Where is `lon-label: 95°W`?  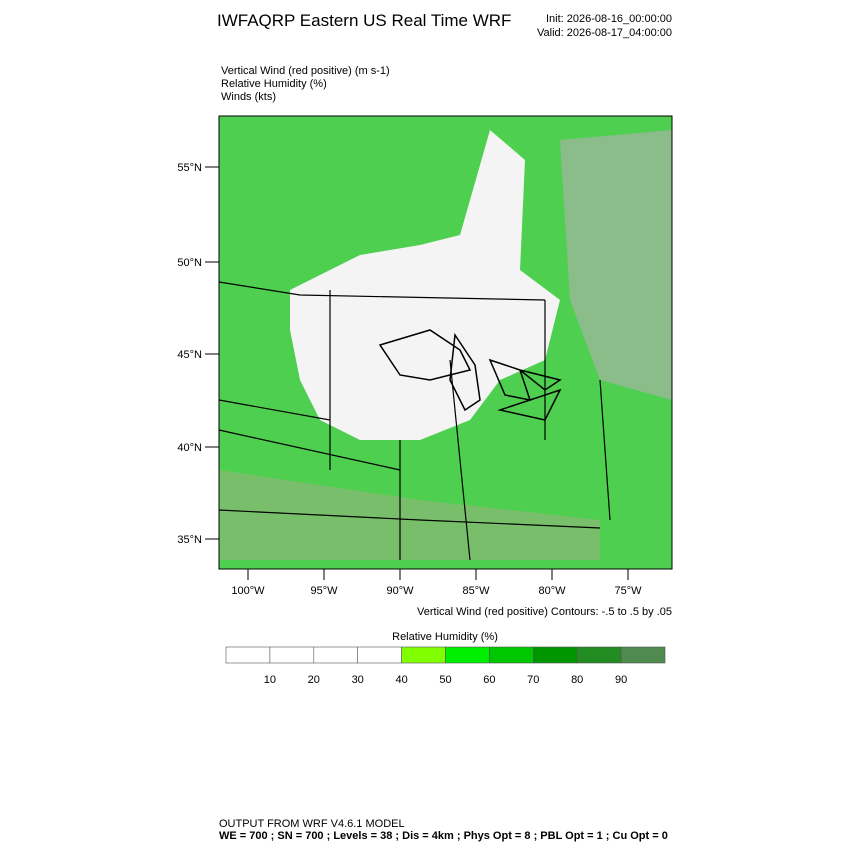 lon-label: 95°W is located at coordinates (324, 591).